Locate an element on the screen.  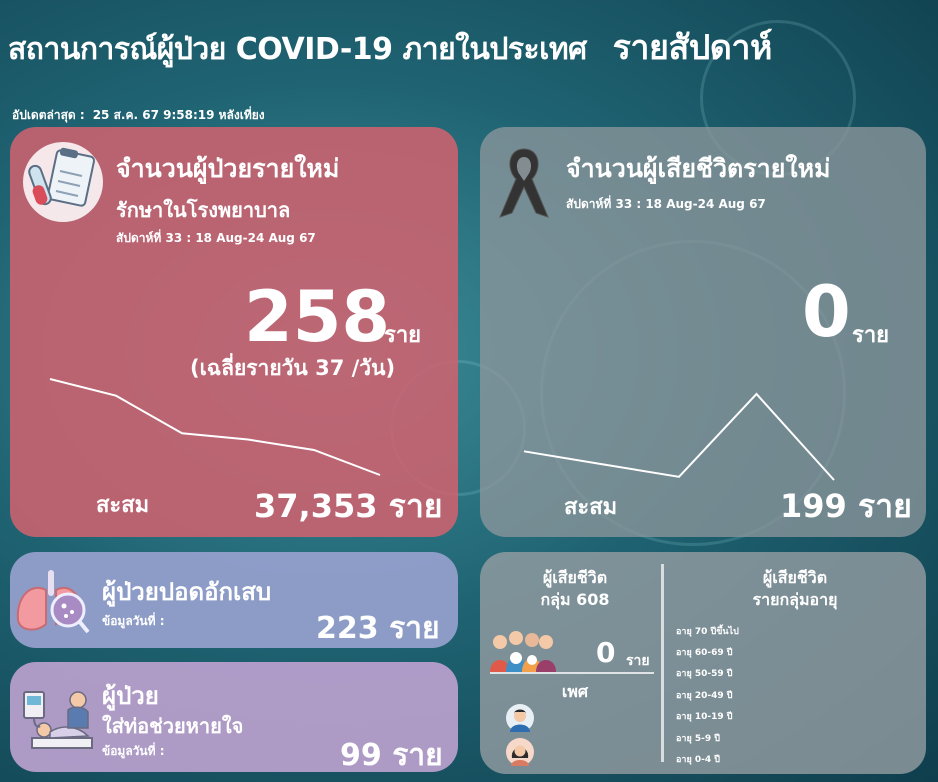
group608-value: 0 is located at coordinates (606, 652).